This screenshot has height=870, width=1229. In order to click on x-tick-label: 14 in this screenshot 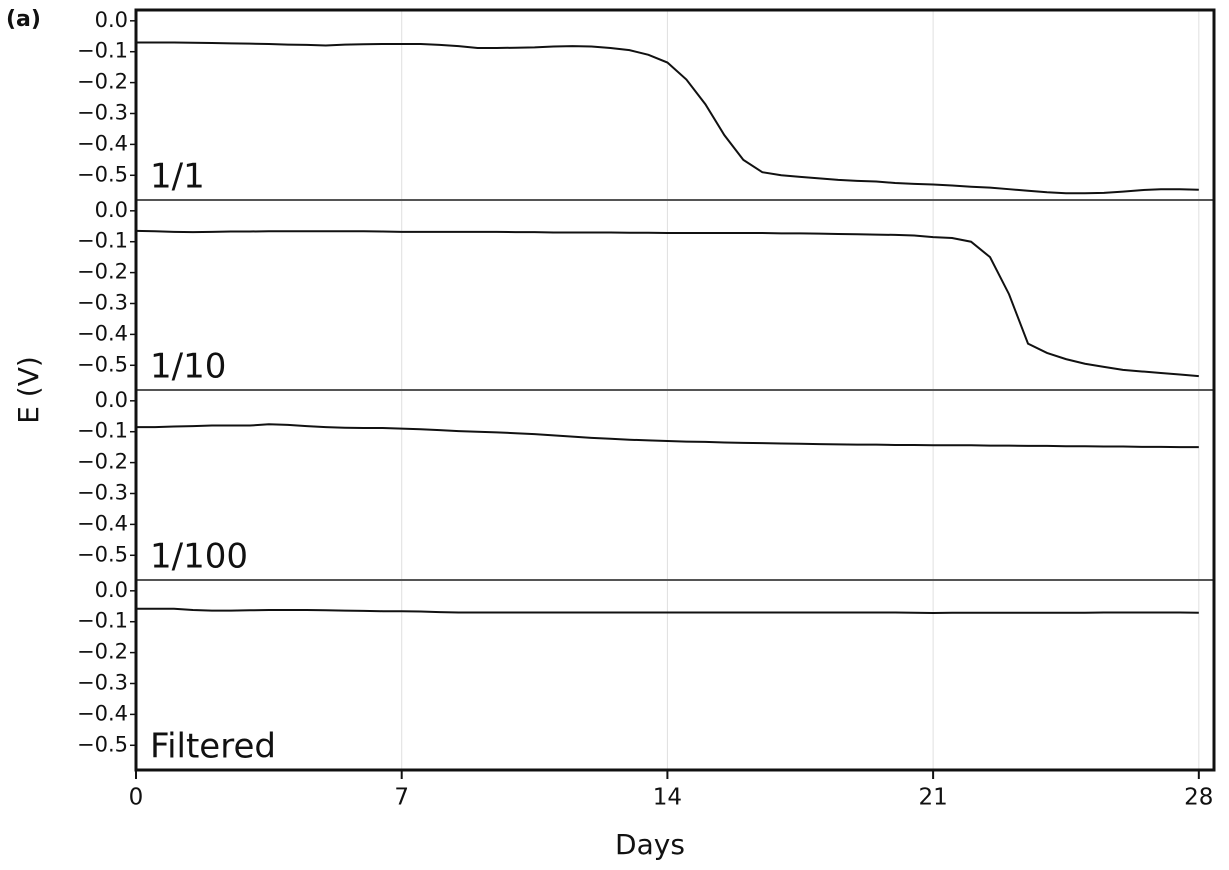, I will do `click(667, 798)`.